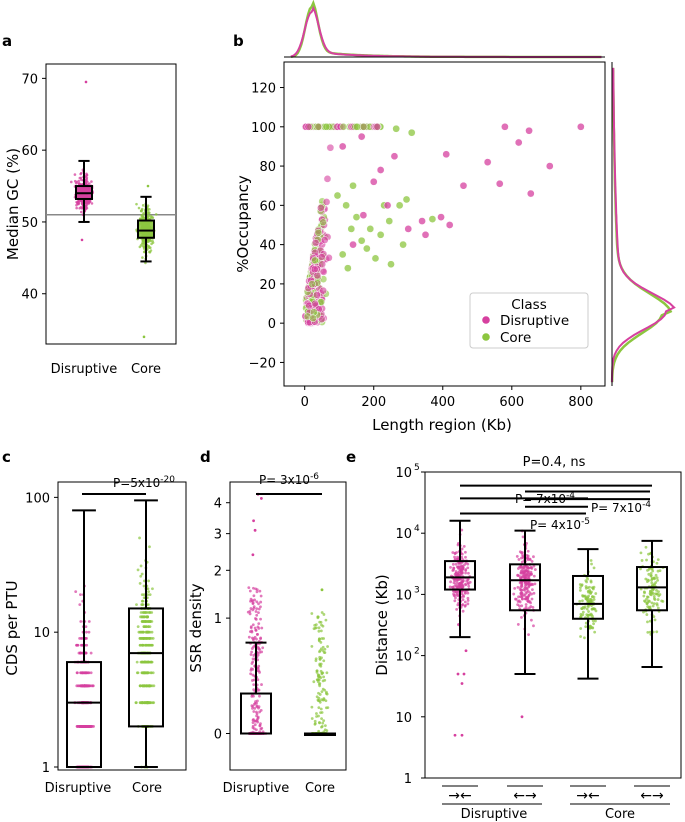  Describe the element at coordinates (554, 462) in the screenshot. I see `panel-e-significance-label: P=0.4, ns` at that location.